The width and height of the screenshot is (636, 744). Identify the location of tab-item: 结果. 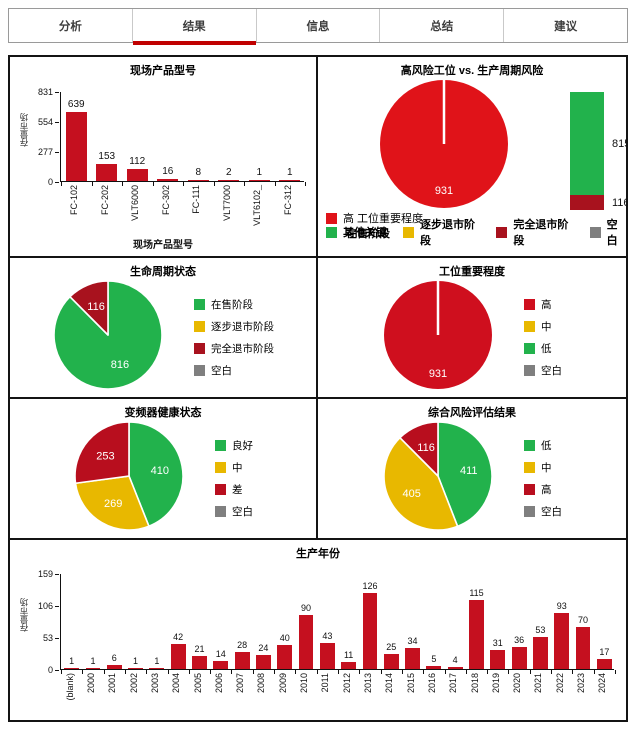
(194, 27).